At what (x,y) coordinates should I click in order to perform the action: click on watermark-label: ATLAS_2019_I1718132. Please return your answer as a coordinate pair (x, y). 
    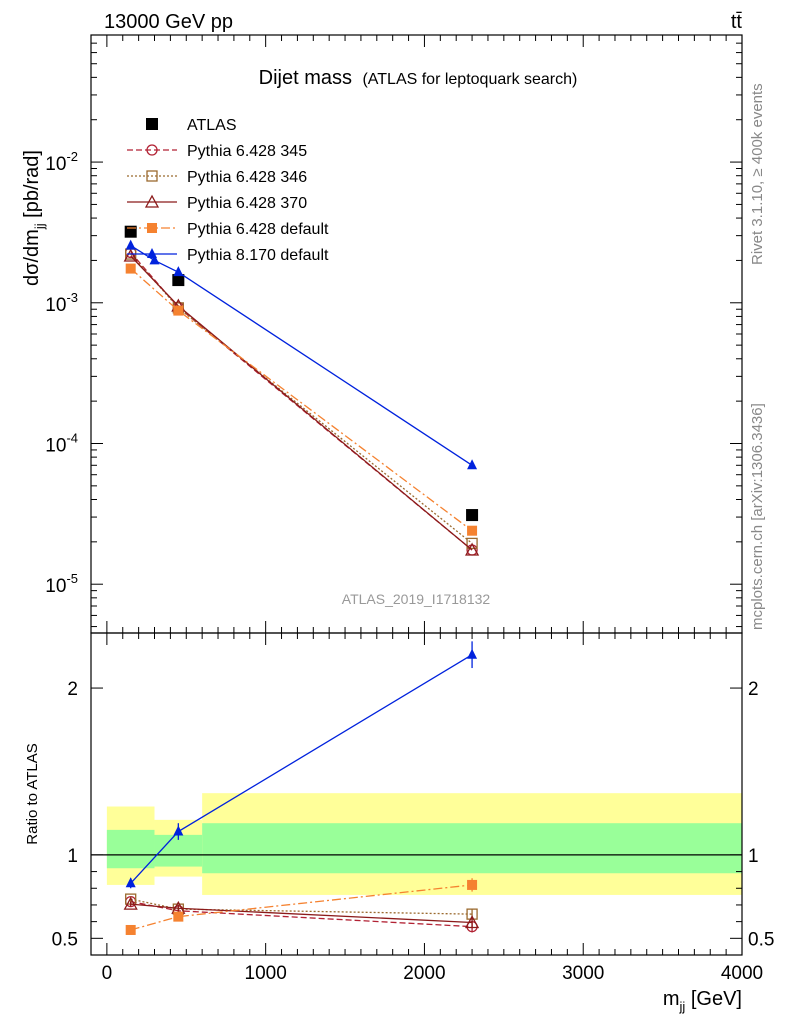
    Looking at the image, I should click on (416, 599).